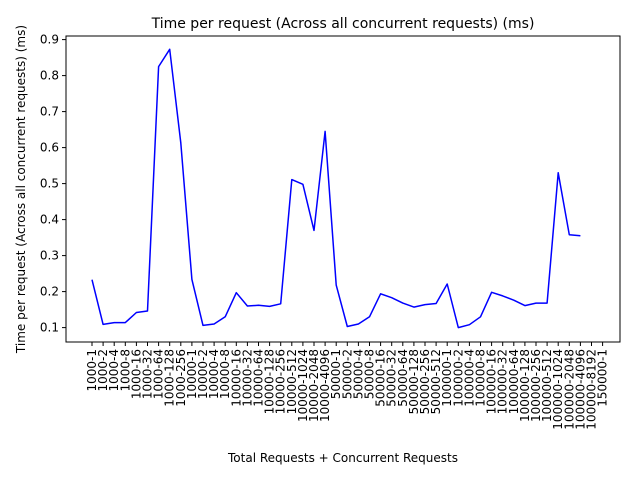 This screenshot has height=480, width=640. I want to click on x-tick-label: 10000-2, so click(203, 374).